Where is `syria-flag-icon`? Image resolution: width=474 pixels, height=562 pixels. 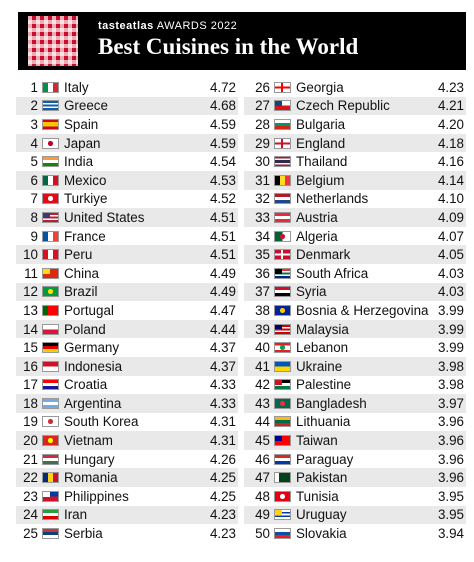
syria-flag-icon is located at coordinates (282, 292).